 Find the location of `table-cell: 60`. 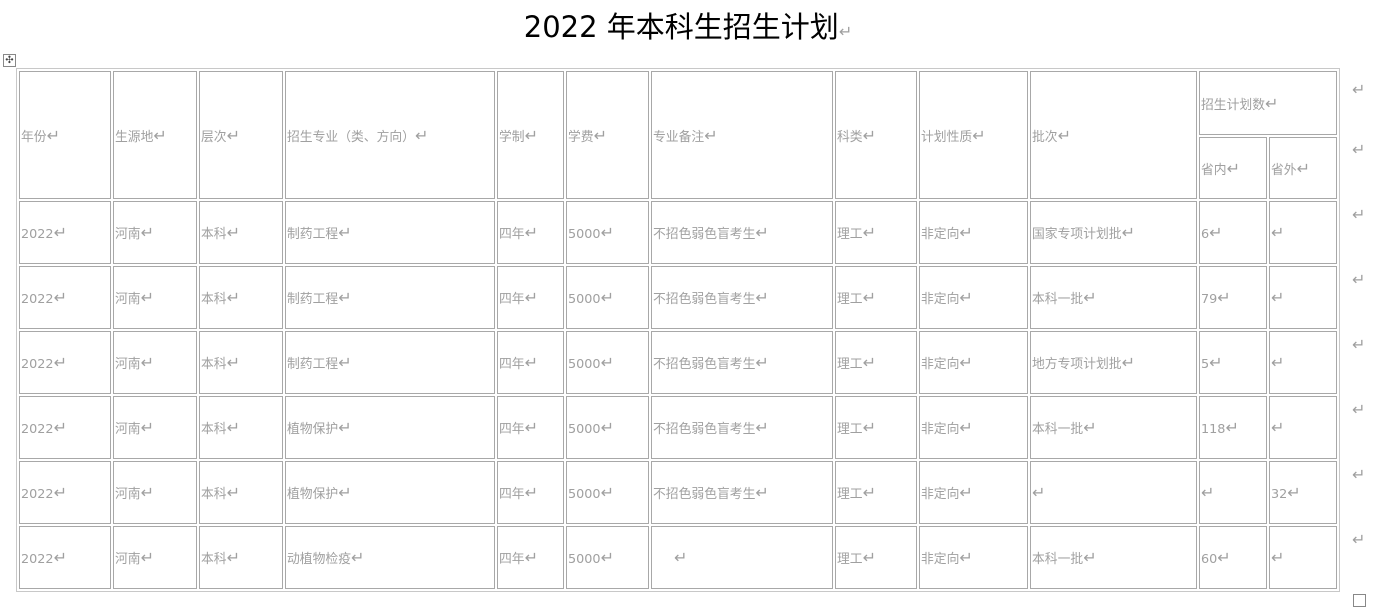

table-cell: 60 is located at coordinates (1233, 557).